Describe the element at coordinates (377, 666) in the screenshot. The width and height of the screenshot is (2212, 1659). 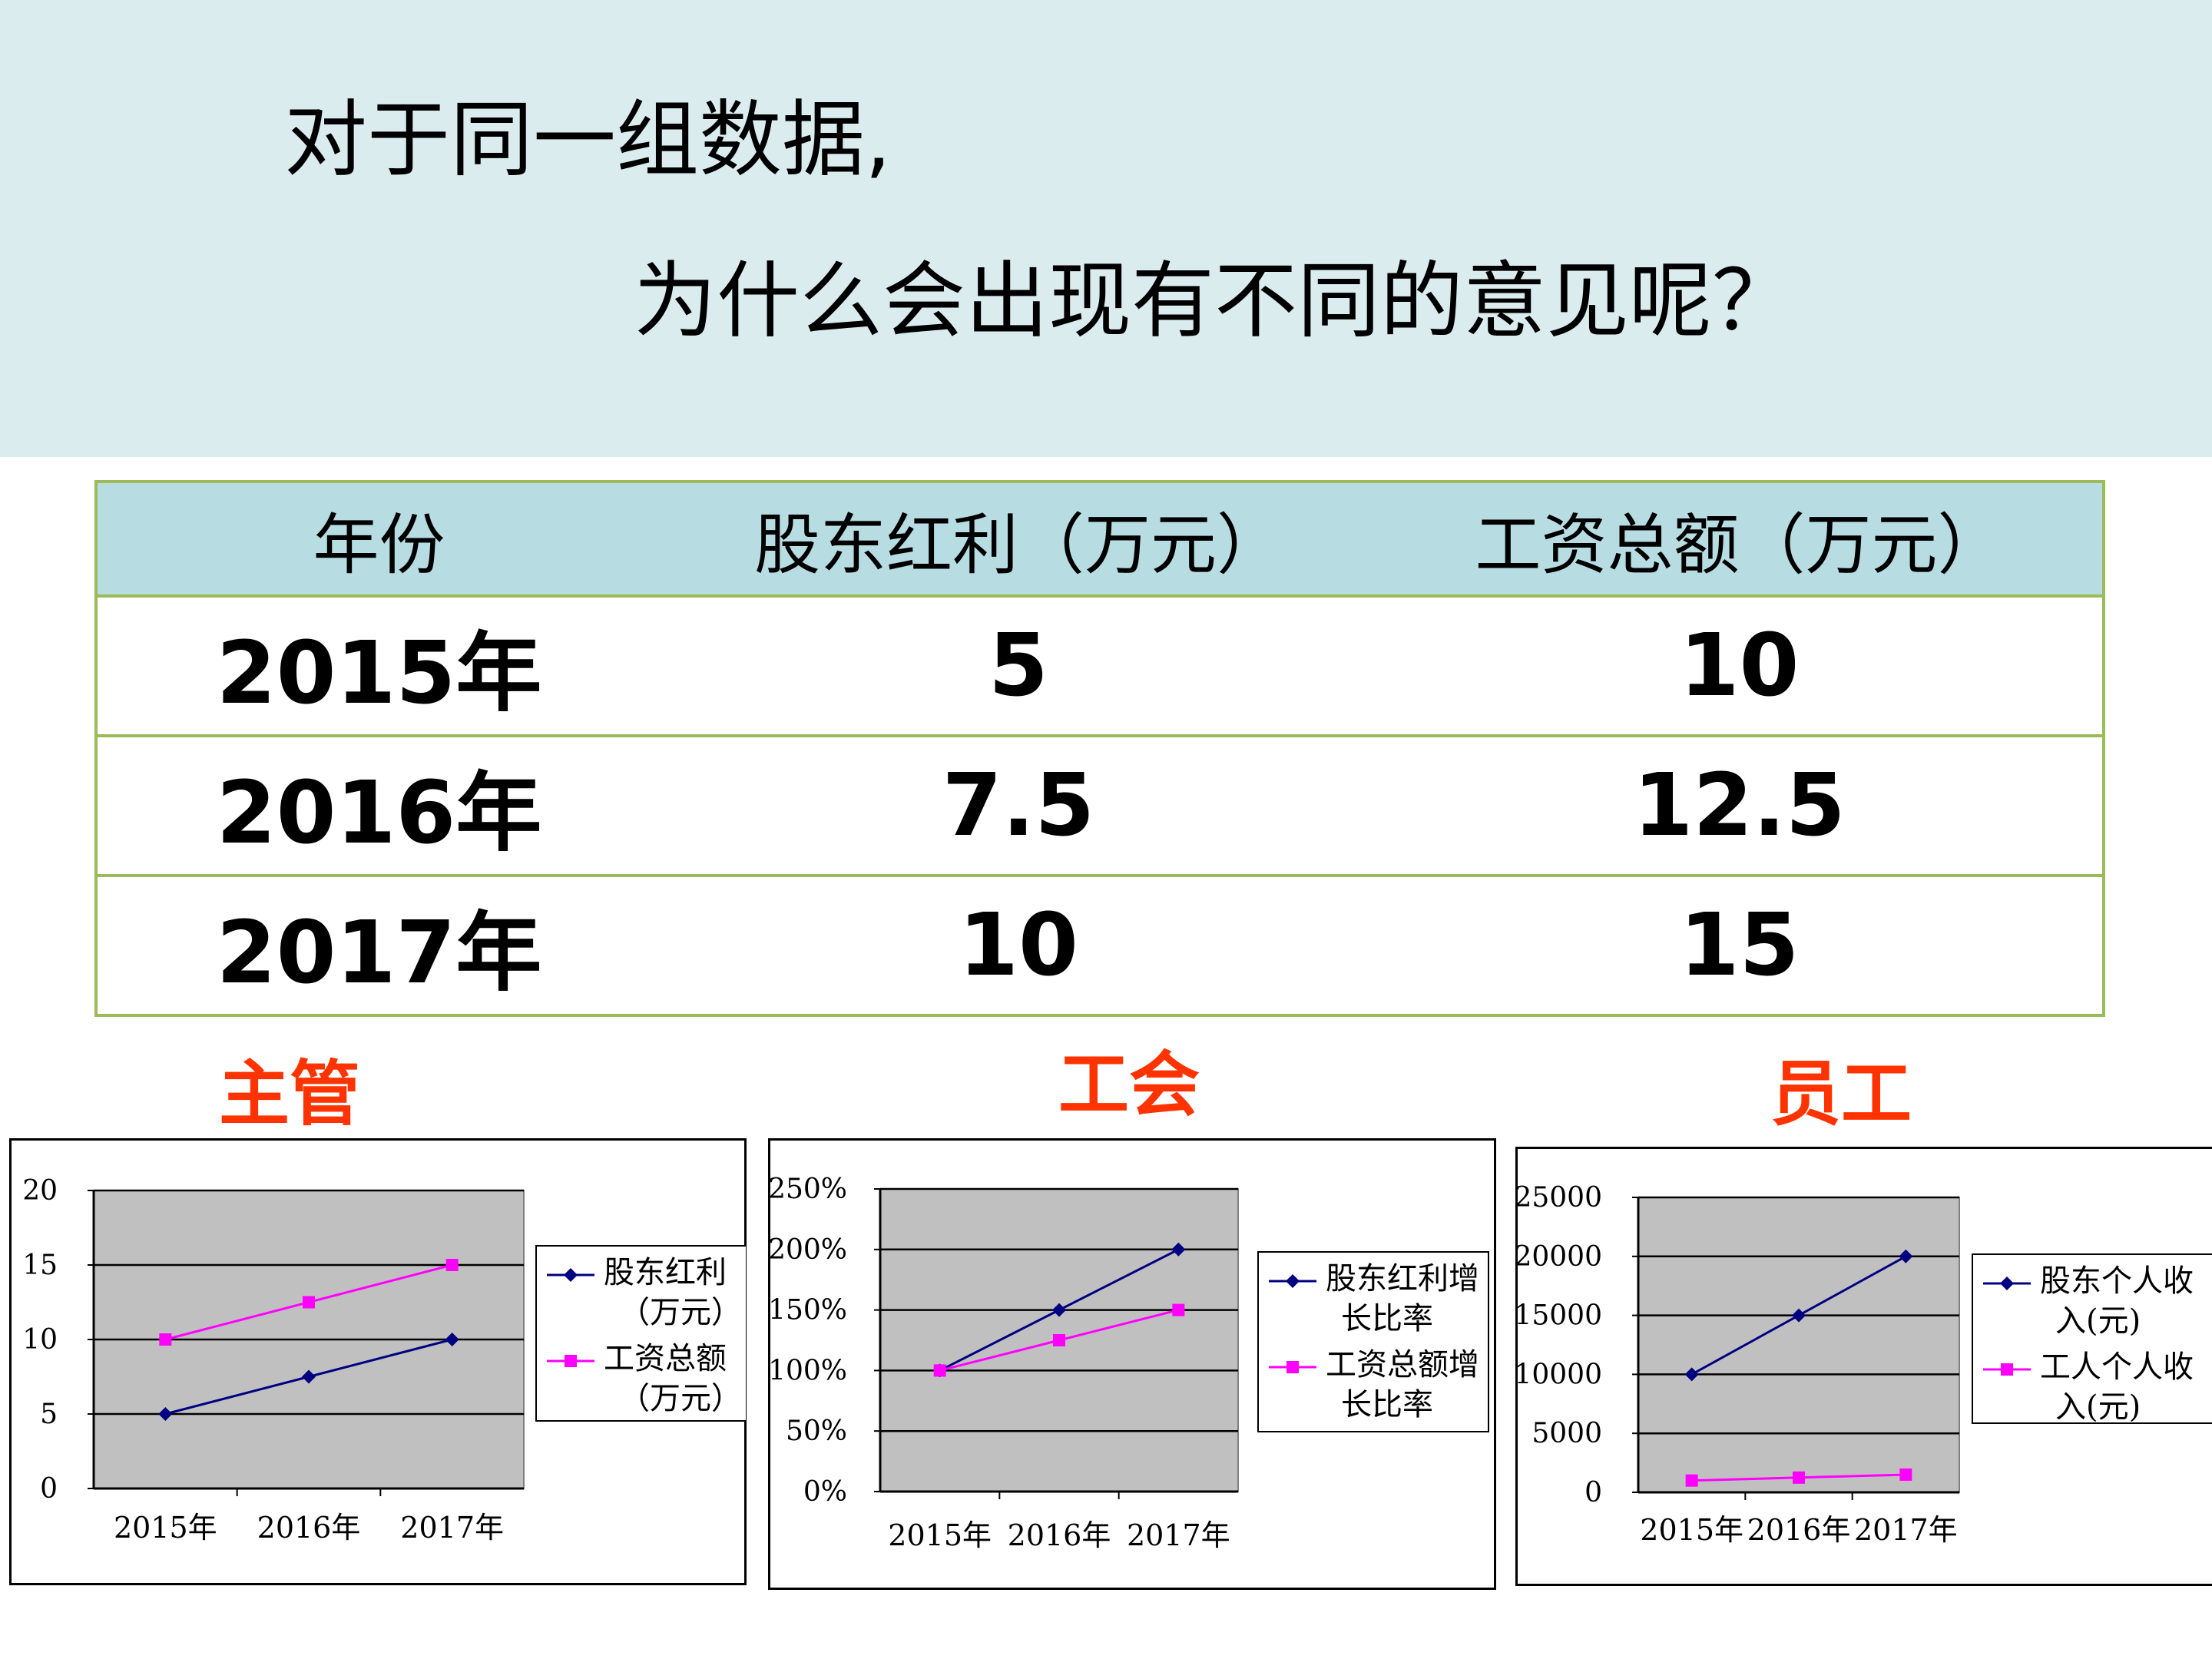
I see `cell-year: 2015年` at that location.